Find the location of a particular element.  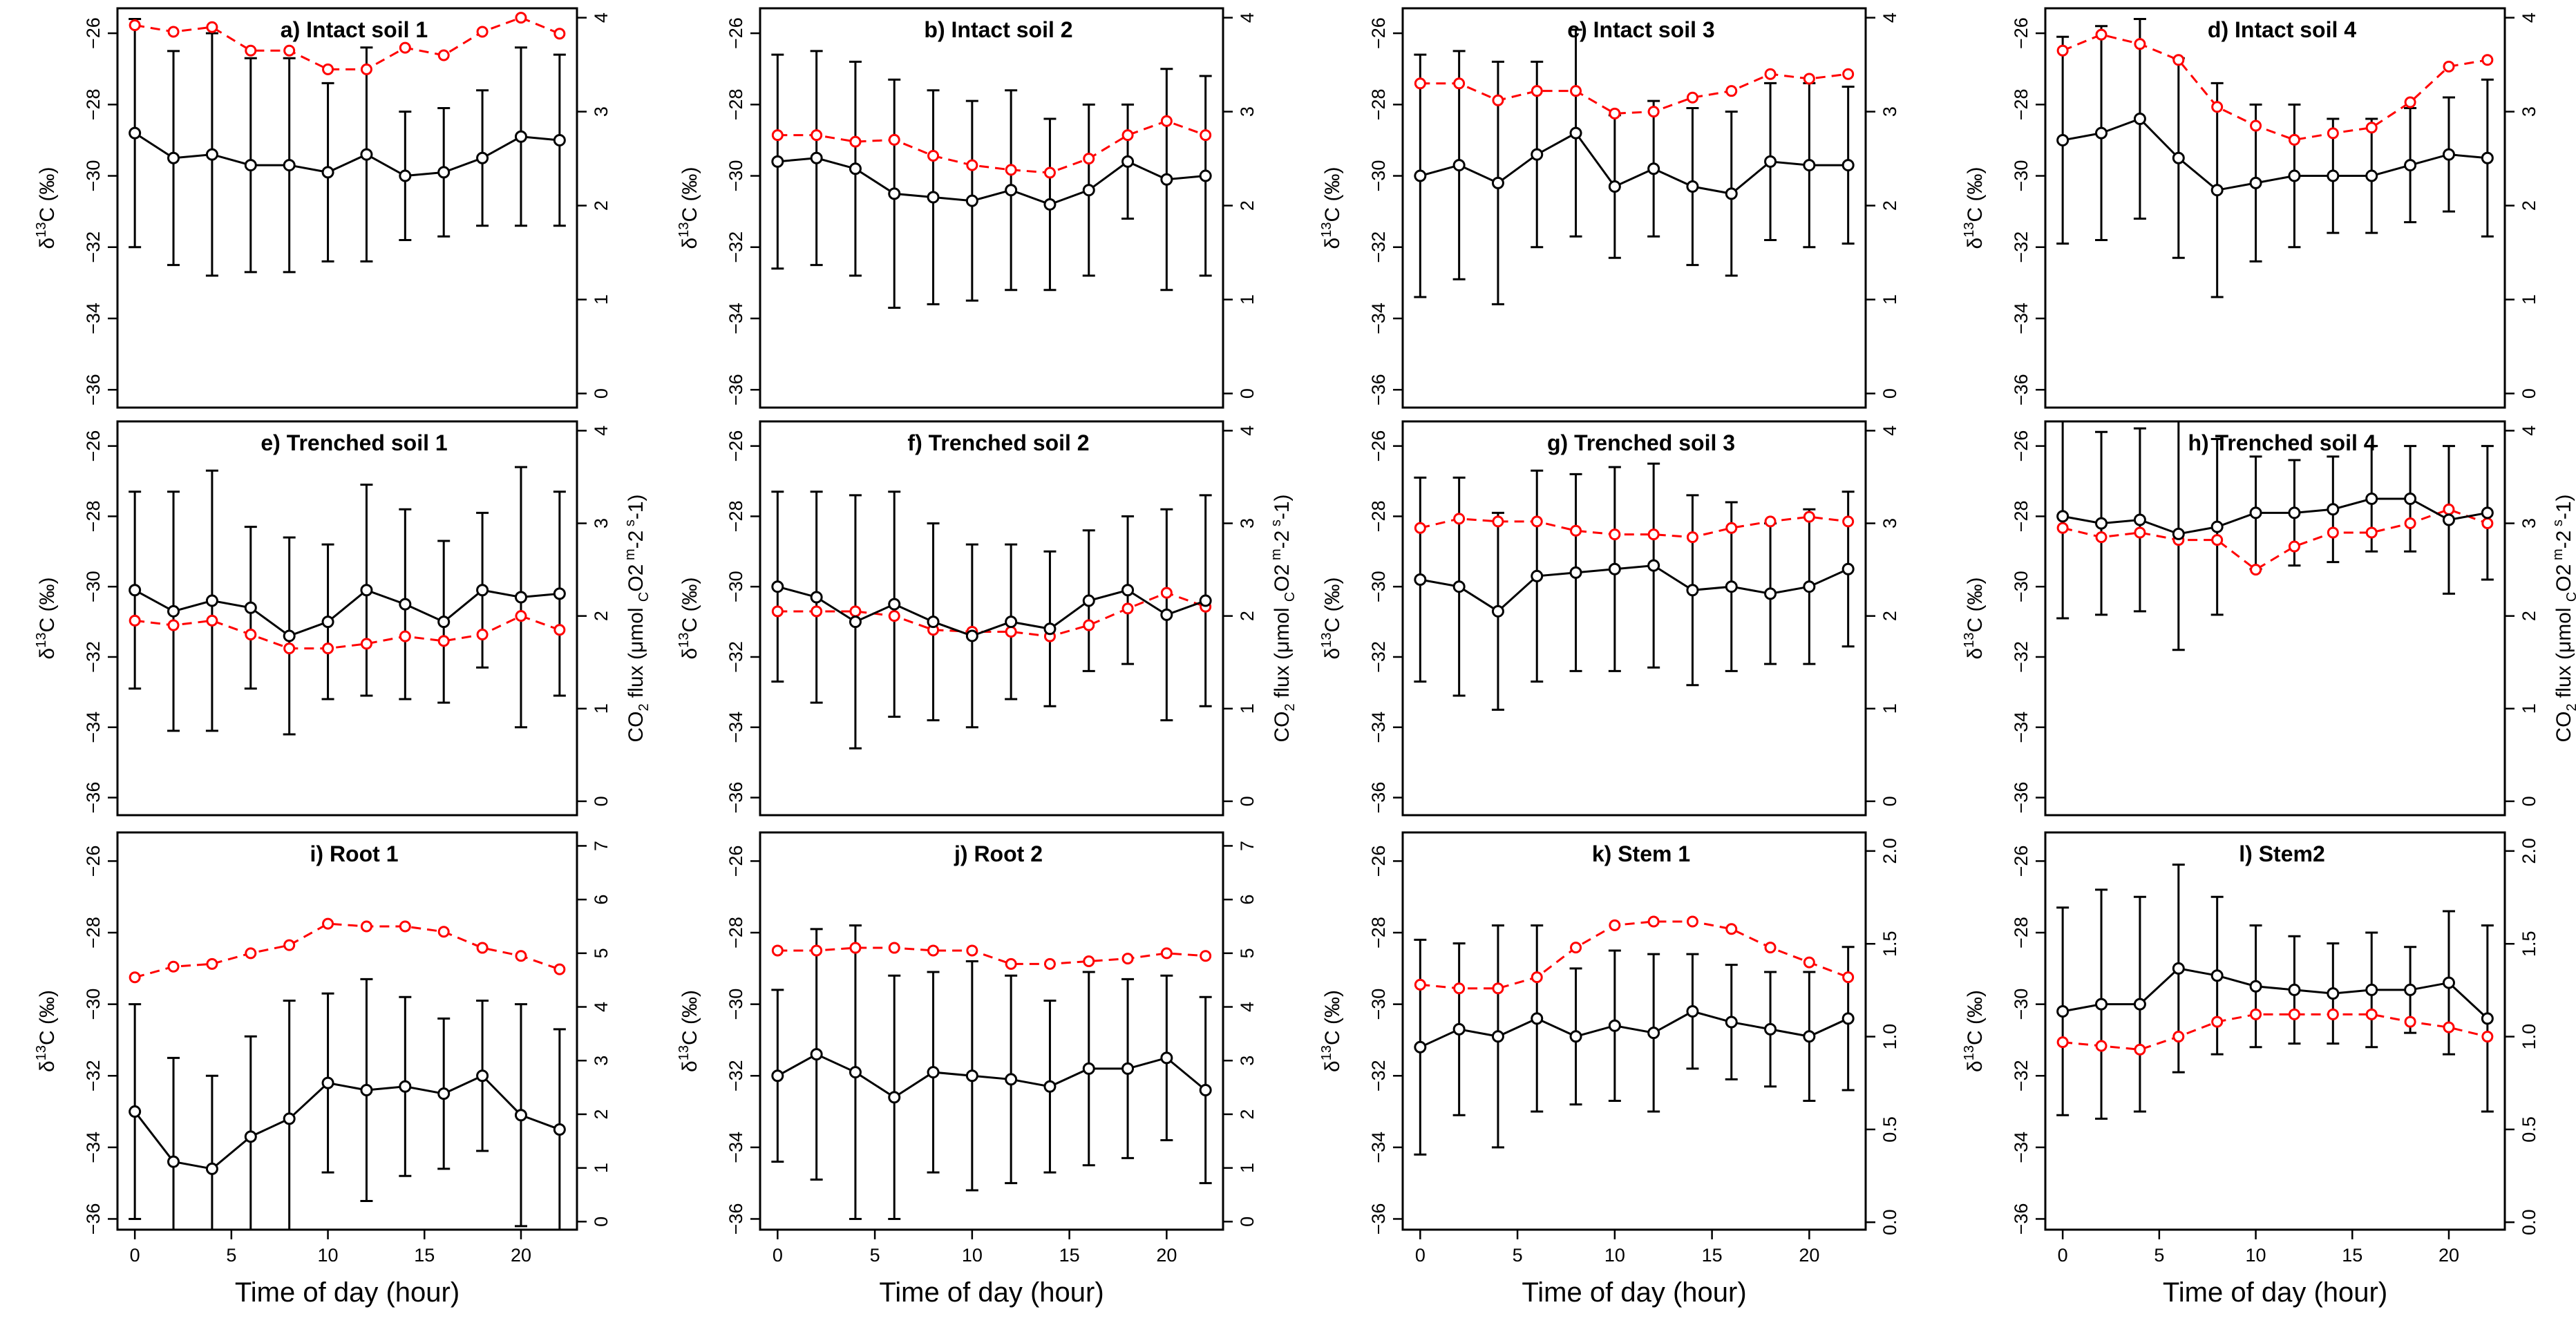

x-tick-label: 20 is located at coordinates (1166, 1255).